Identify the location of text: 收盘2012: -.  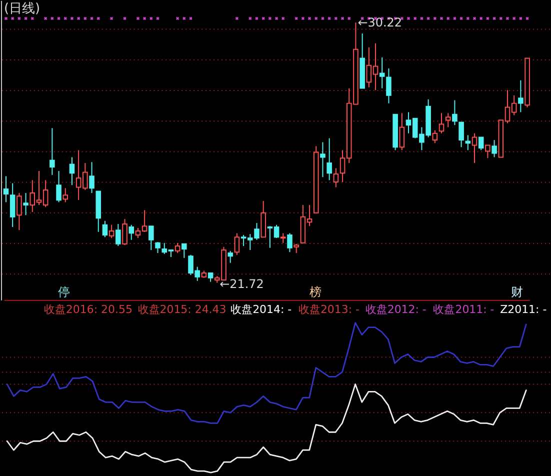
(395, 309).